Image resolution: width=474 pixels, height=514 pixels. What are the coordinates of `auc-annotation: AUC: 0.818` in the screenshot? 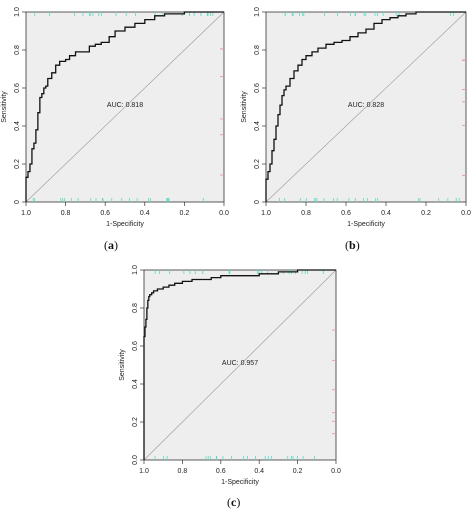 It's located at (125, 105).